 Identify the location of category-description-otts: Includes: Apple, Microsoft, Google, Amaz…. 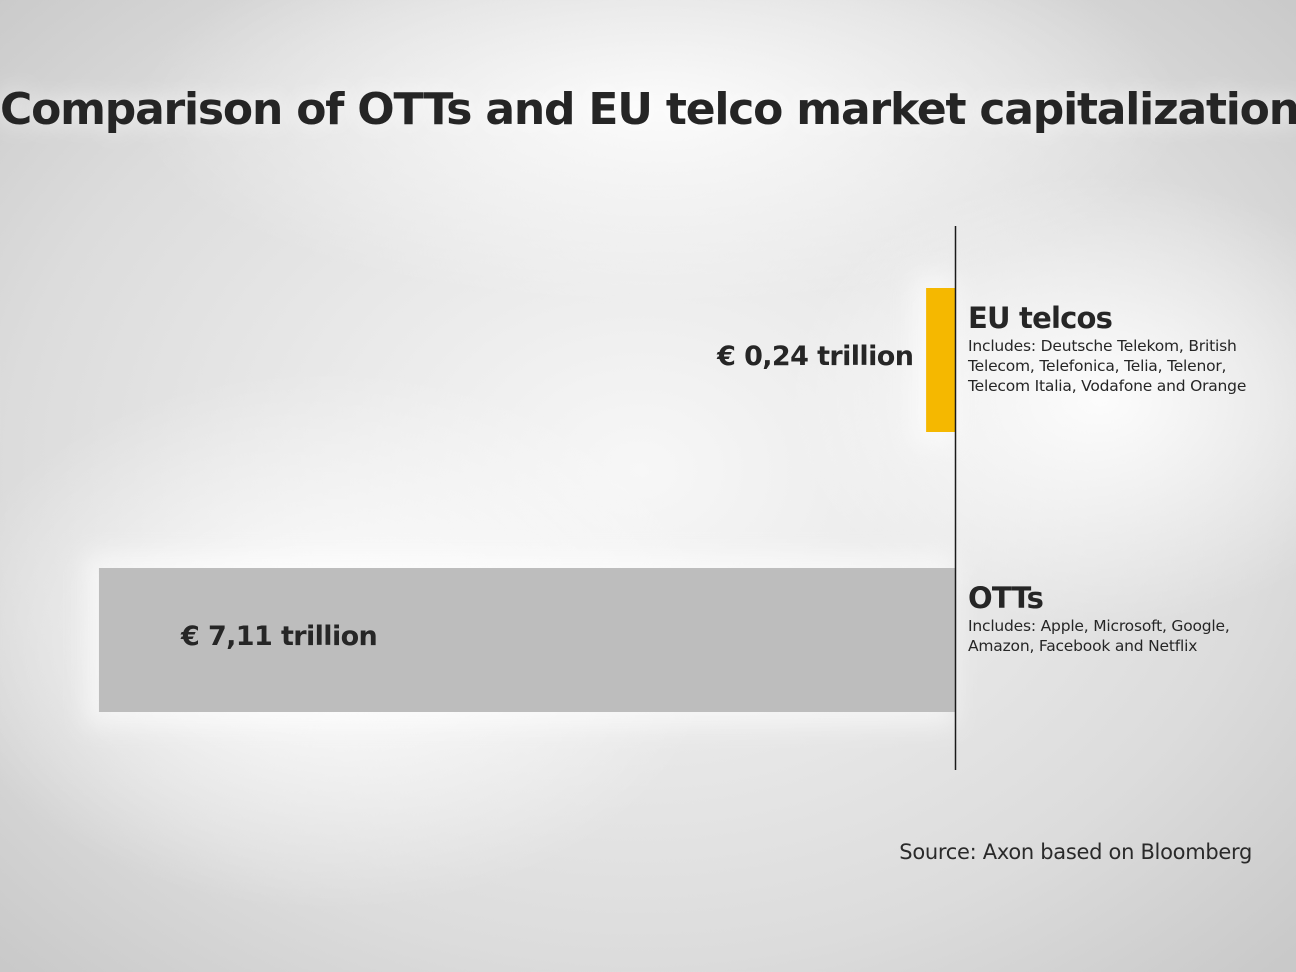
(1099, 636).